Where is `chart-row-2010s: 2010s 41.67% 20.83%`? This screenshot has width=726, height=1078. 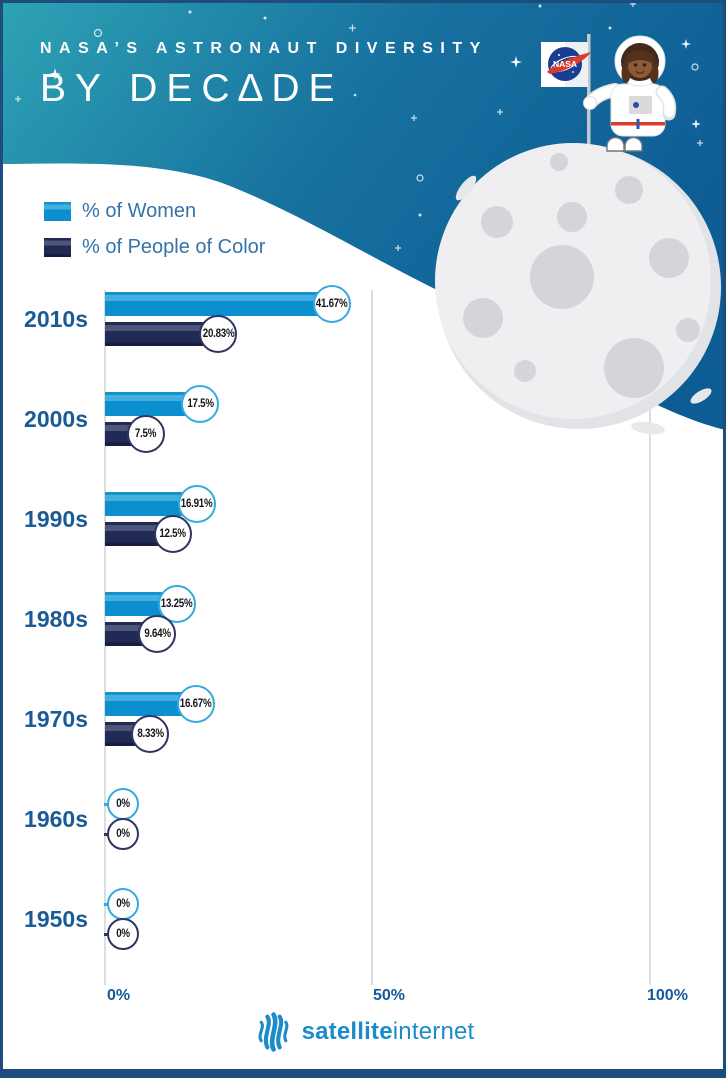
chart-row-2010s: 2010s 41.67% 20.83% is located at coordinates (363, 319).